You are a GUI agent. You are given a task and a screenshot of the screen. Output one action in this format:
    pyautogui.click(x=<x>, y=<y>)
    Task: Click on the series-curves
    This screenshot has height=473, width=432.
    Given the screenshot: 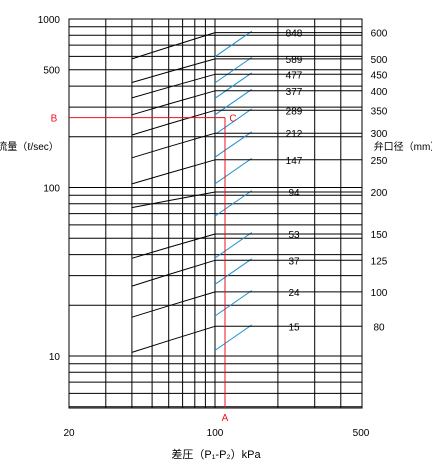 What is the action you would take?
    pyautogui.click(x=173, y=192)
    